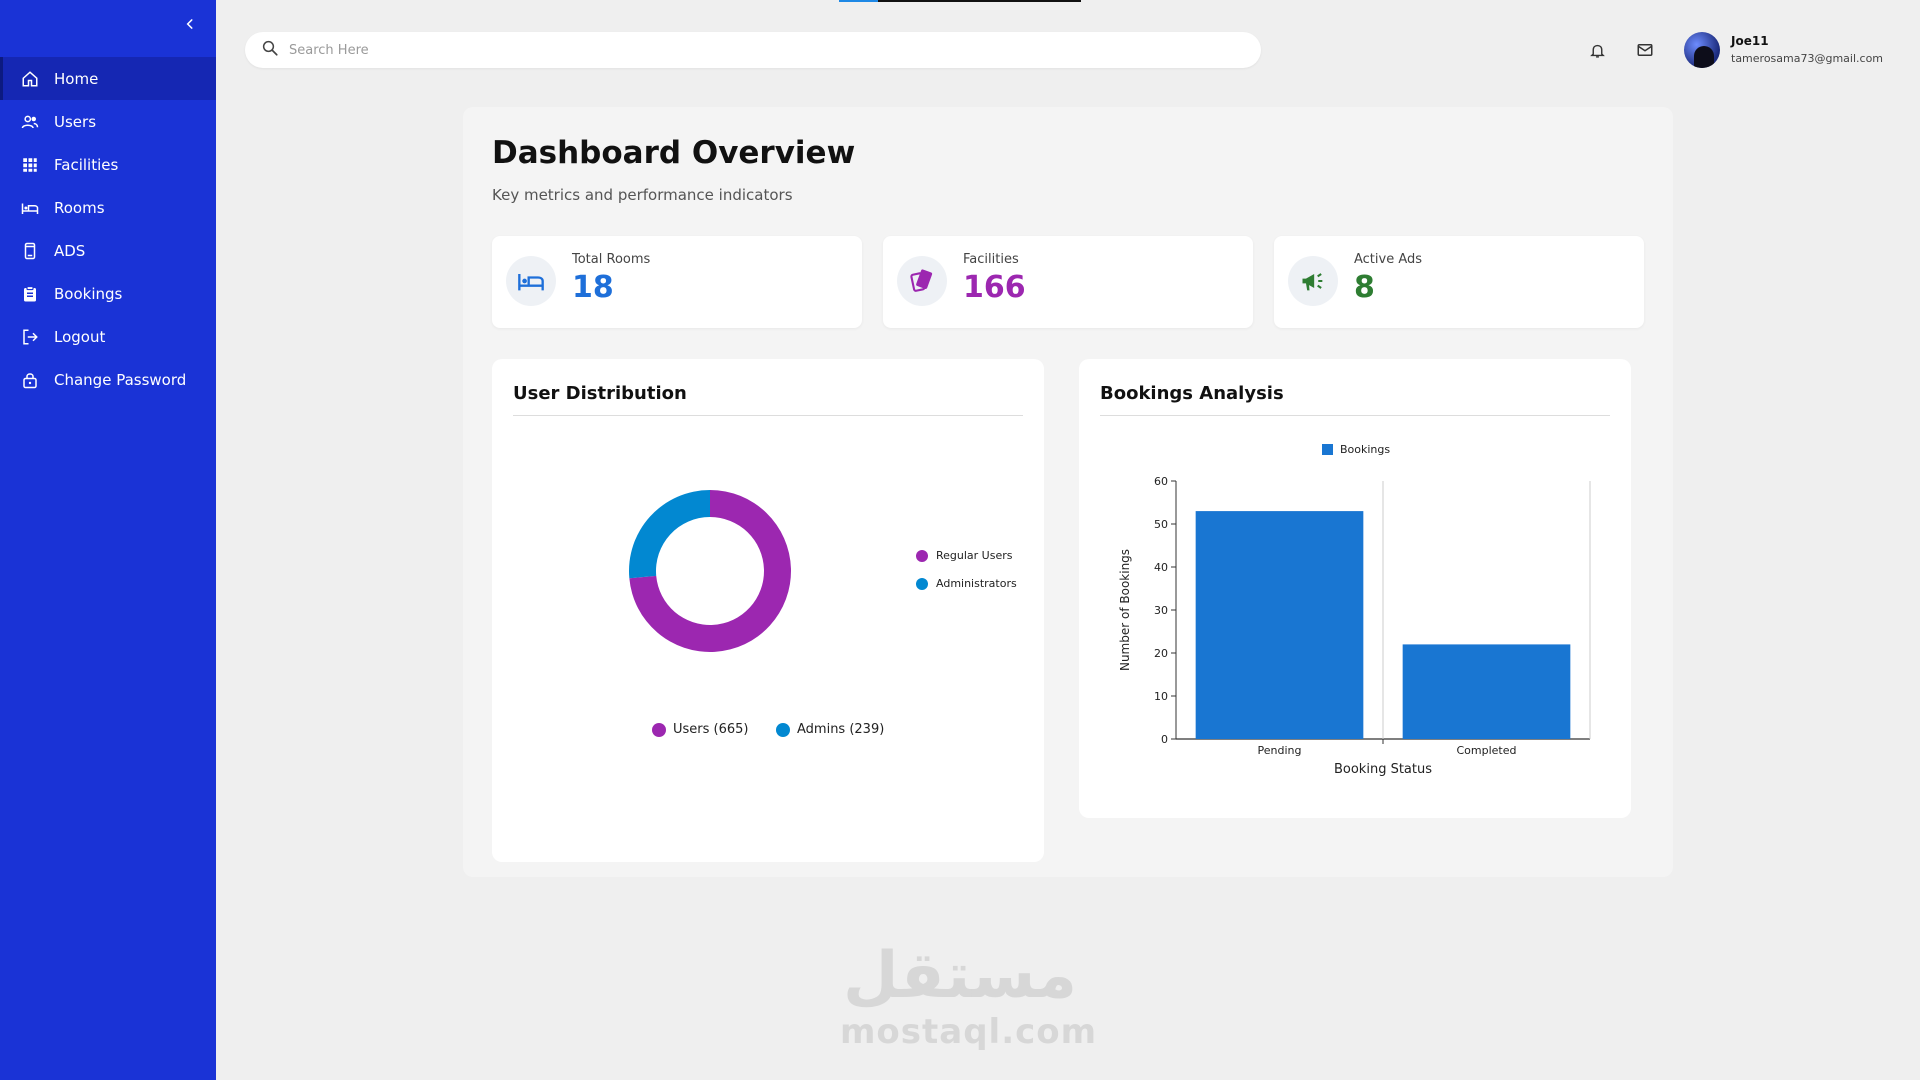 The image size is (1920, 1080). What do you see at coordinates (108, 121) in the screenshot?
I see `sidebar-item-users: Users` at bounding box center [108, 121].